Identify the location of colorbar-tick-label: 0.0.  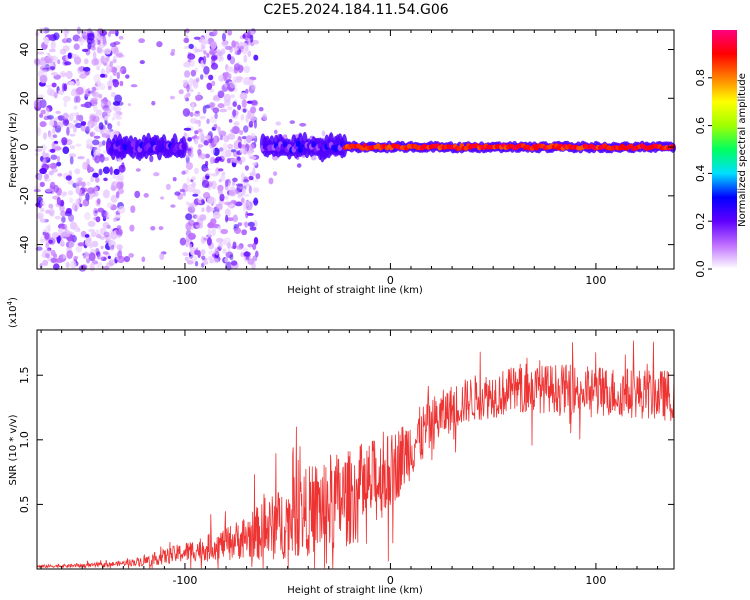
(700, 269).